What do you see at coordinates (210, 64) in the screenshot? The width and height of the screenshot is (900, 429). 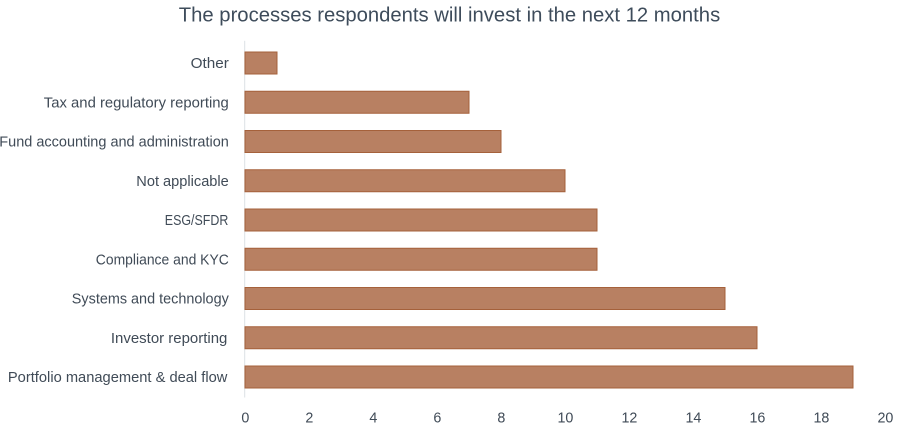 I see `svg-text: Other` at bounding box center [210, 64].